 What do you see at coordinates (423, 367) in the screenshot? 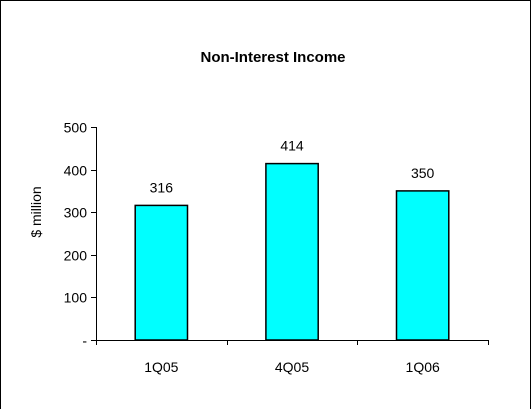
I see `x-tick-label: 1Q06` at bounding box center [423, 367].